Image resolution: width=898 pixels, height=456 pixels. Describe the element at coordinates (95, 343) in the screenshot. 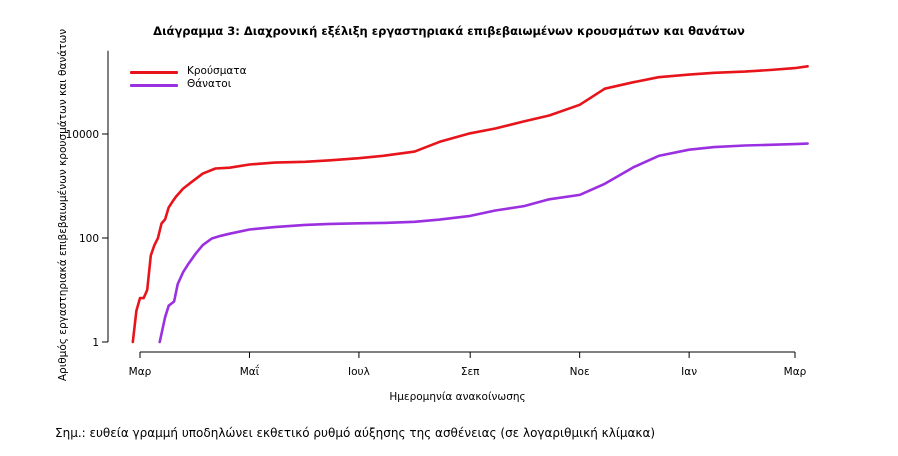

I see `y-tick-label: 1` at that location.